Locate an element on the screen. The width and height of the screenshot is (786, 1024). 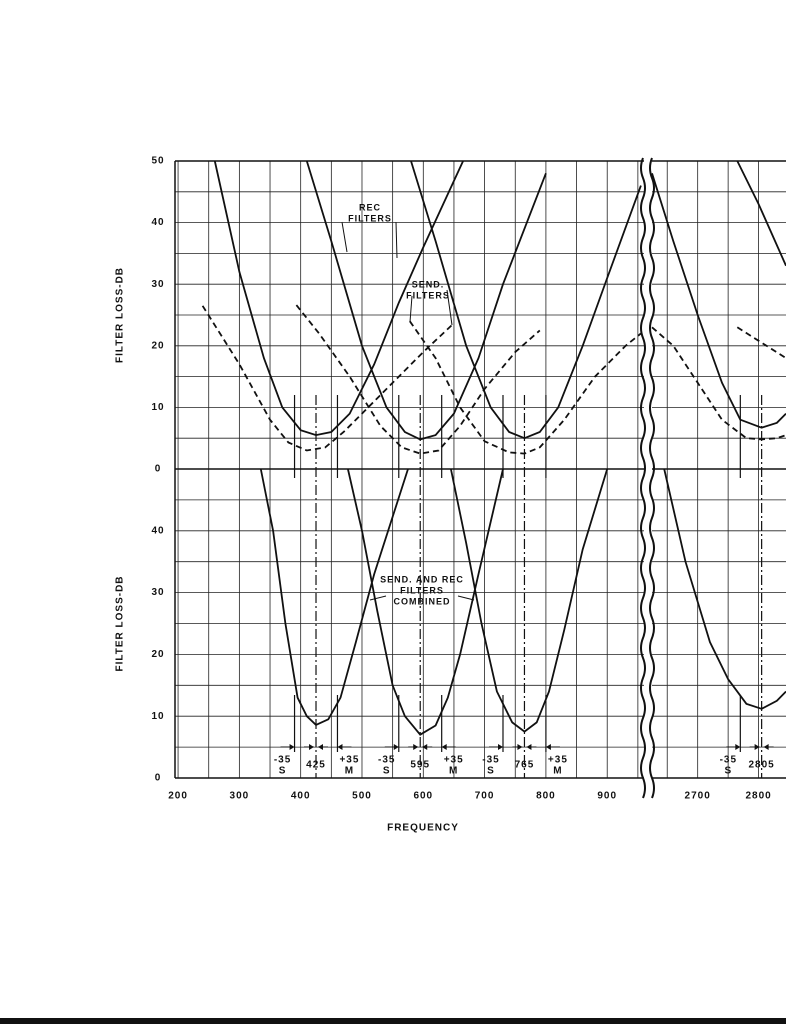
x-tick-label: 700 is located at coordinates (485, 796).